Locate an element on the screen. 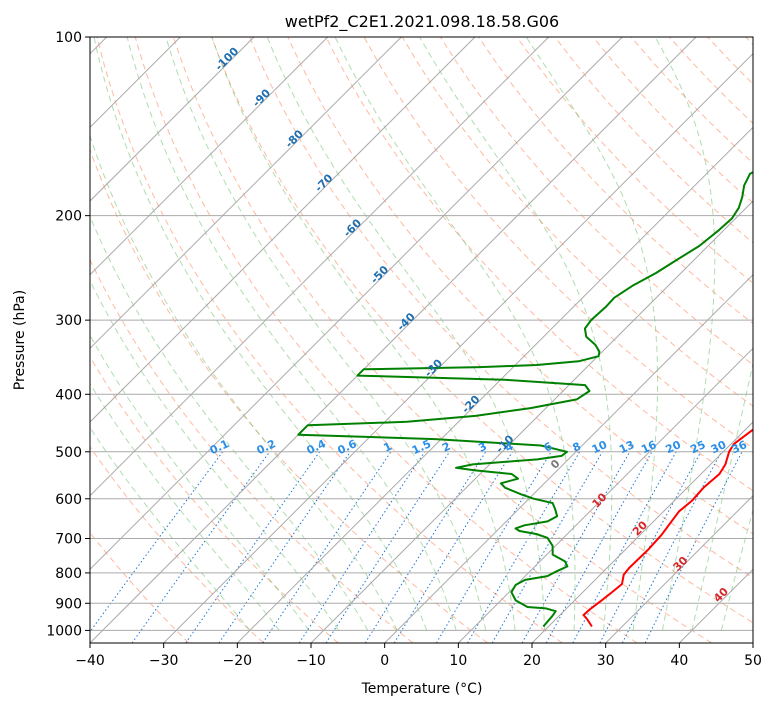  x-tick-label: 30 is located at coordinates (606, 661).